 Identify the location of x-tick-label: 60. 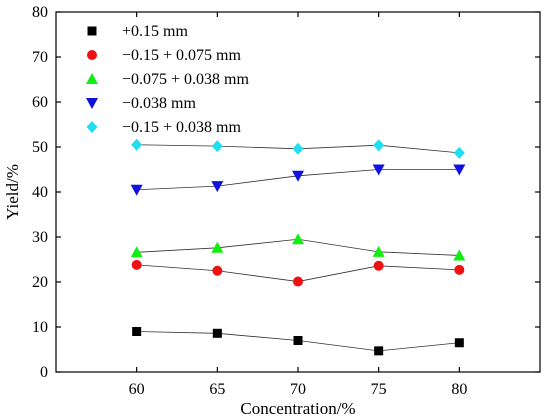
(137, 389).